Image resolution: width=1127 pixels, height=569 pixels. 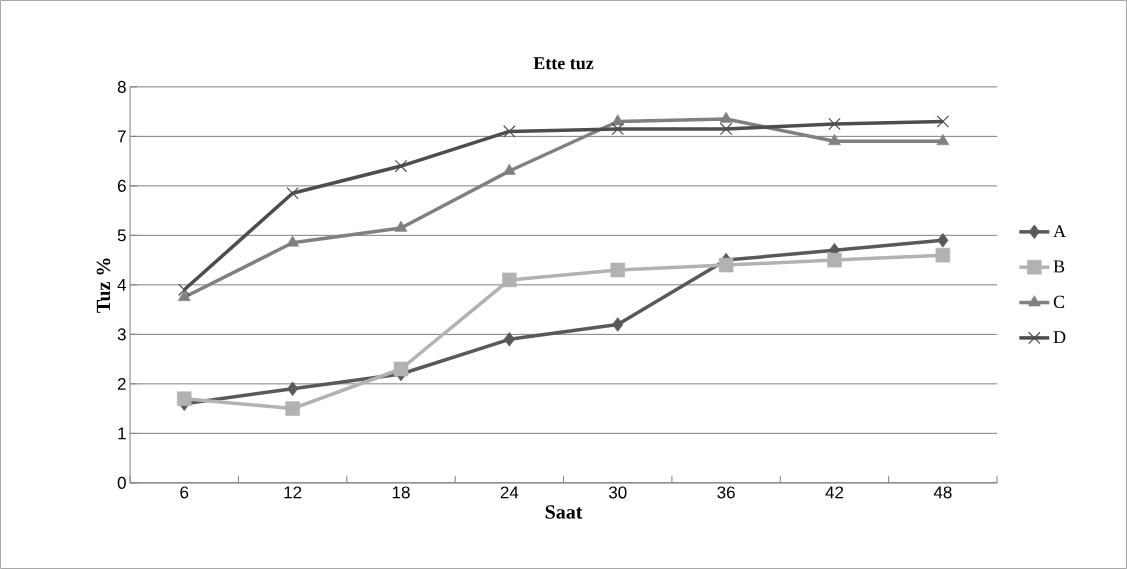 I want to click on y-tick-label: 2, so click(x=121, y=383).